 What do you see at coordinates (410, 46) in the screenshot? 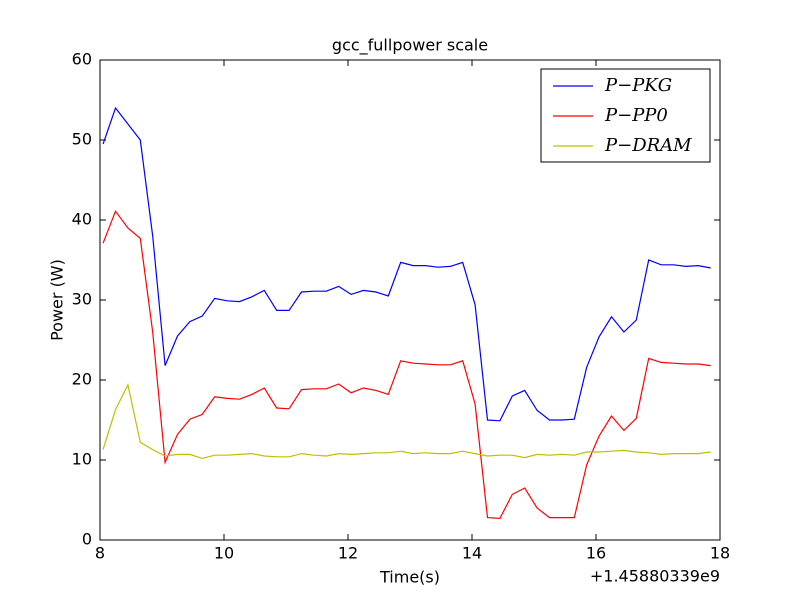
I see `chart-title: gcc_fullpower scale` at bounding box center [410, 46].